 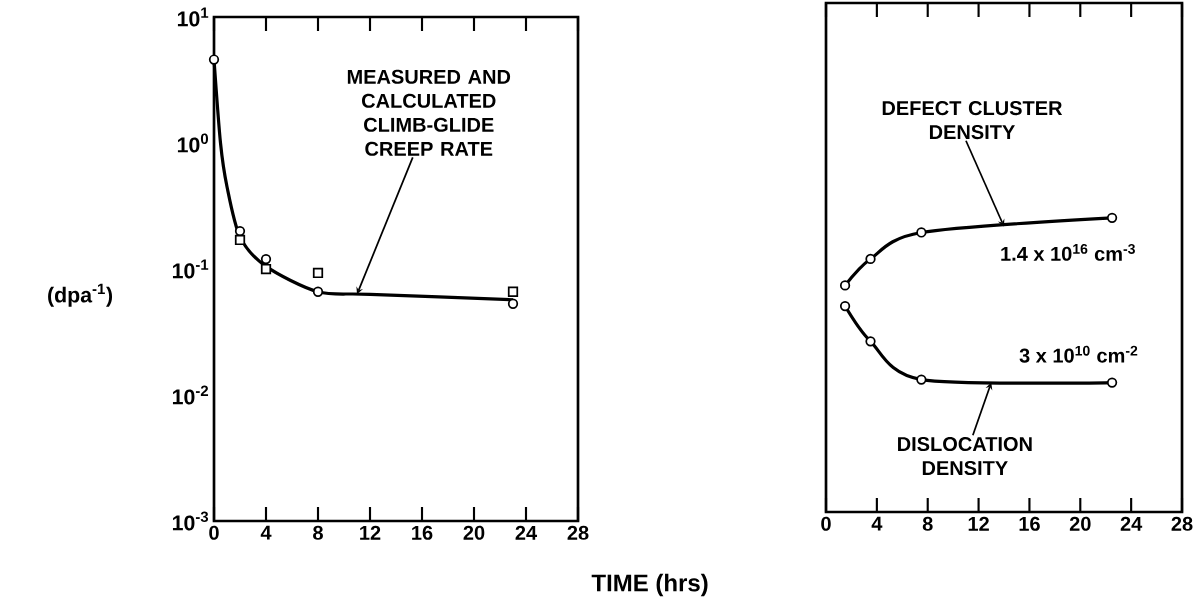 What do you see at coordinates (190, 395) in the screenshot?
I see `y-tick-label: 10$^{-2}$` at bounding box center [190, 395].